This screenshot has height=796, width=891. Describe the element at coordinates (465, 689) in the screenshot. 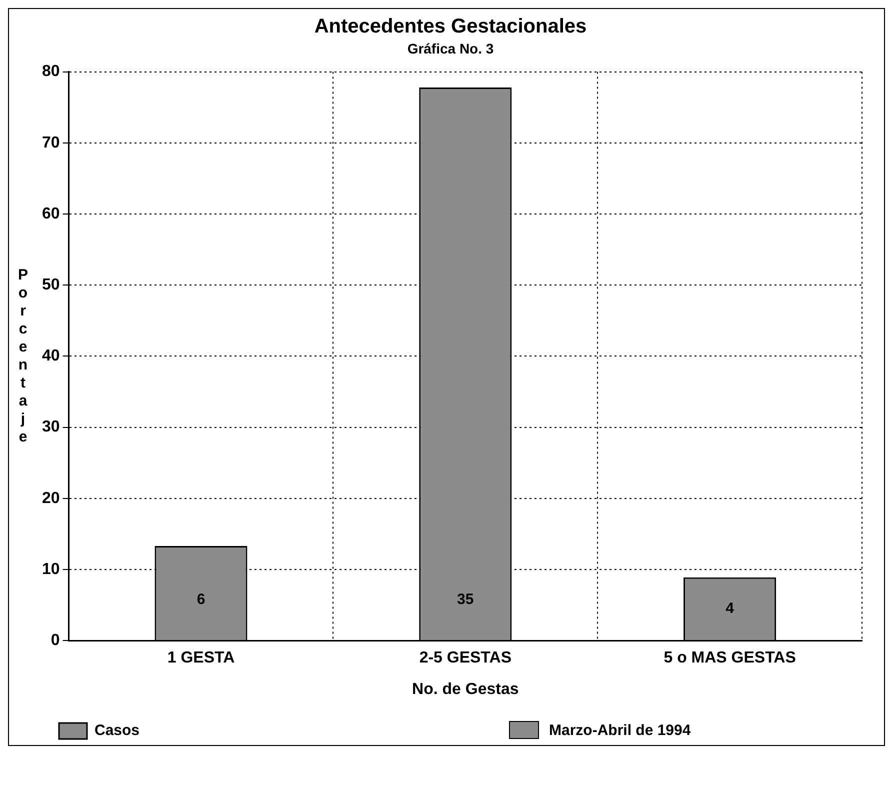

I see `x-axis-title: No. de Gestas` at that location.